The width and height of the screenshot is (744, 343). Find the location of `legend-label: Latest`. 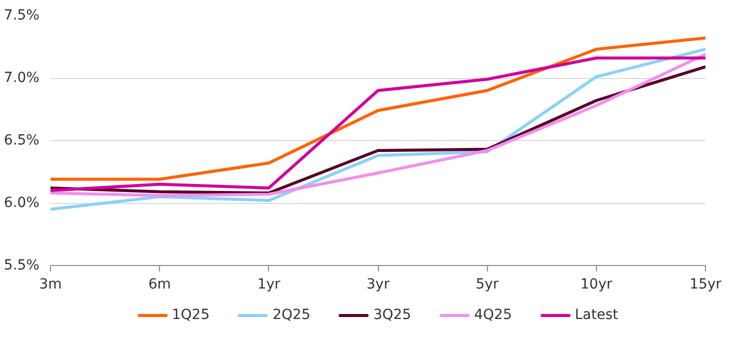

legend-label: Latest is located at coordinates (596, 315).